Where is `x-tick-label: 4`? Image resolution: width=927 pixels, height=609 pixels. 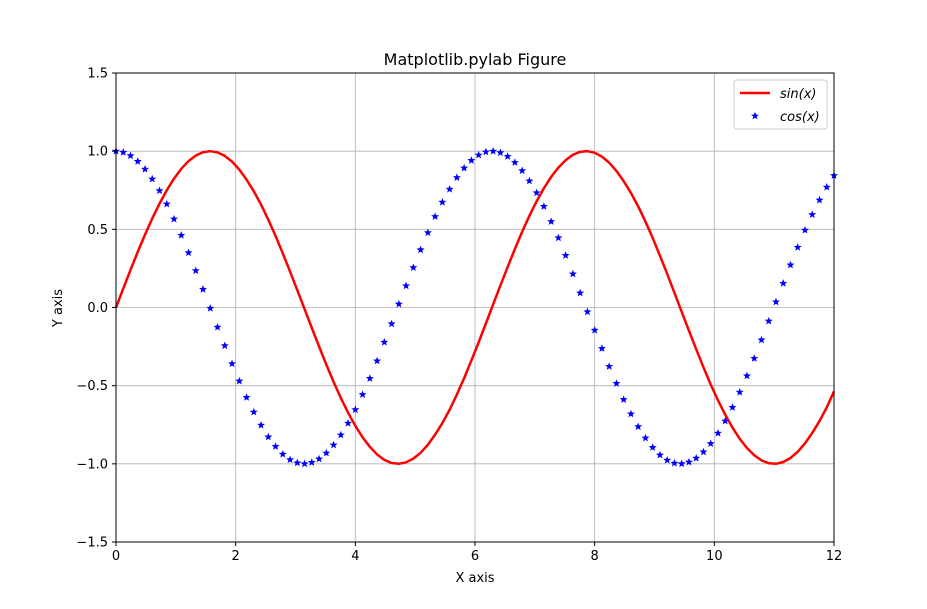 x-tick-label: 4 is located at coordinates (355, 556).